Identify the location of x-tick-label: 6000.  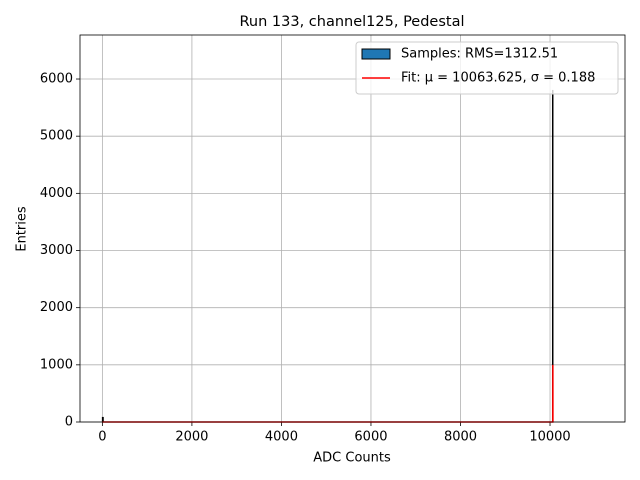
(370, 437).